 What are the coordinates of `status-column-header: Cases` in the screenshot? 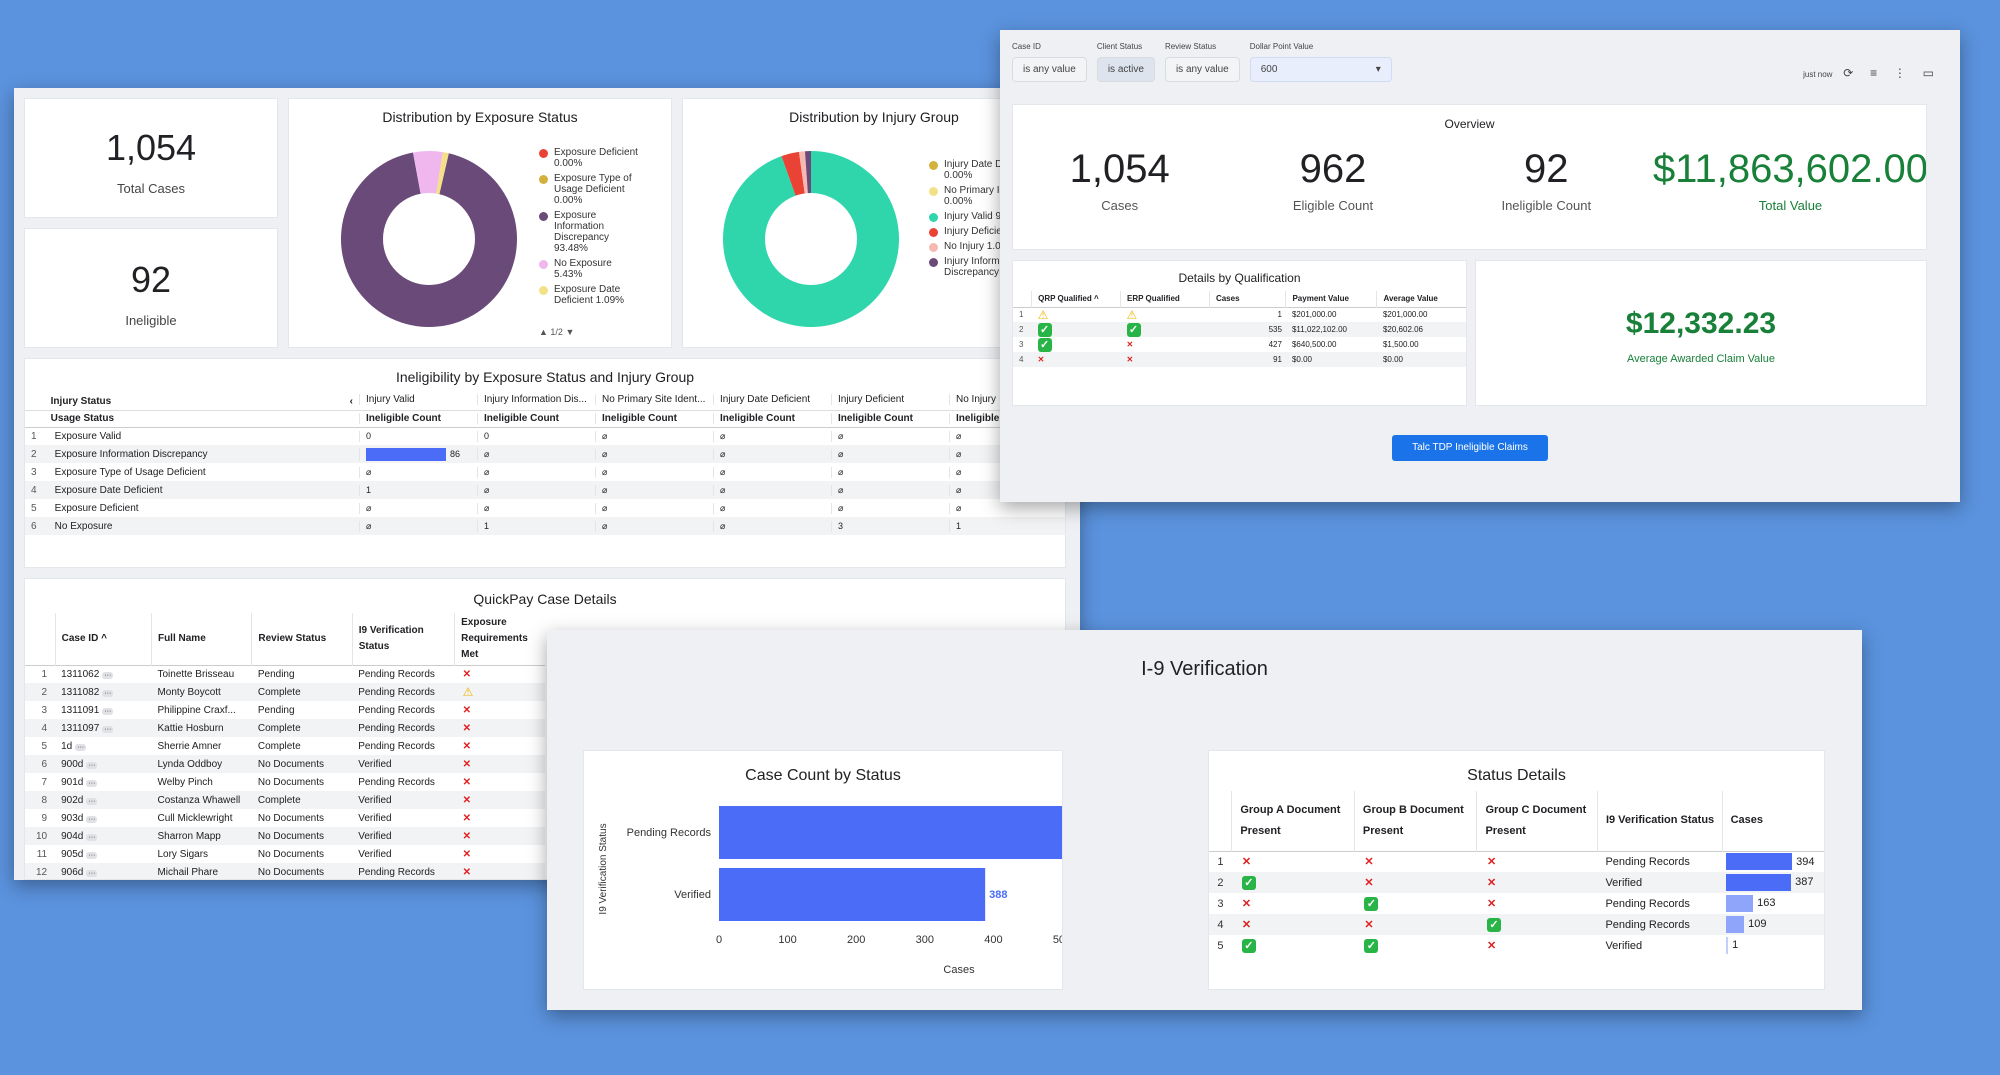 It's located at (1772, 821).